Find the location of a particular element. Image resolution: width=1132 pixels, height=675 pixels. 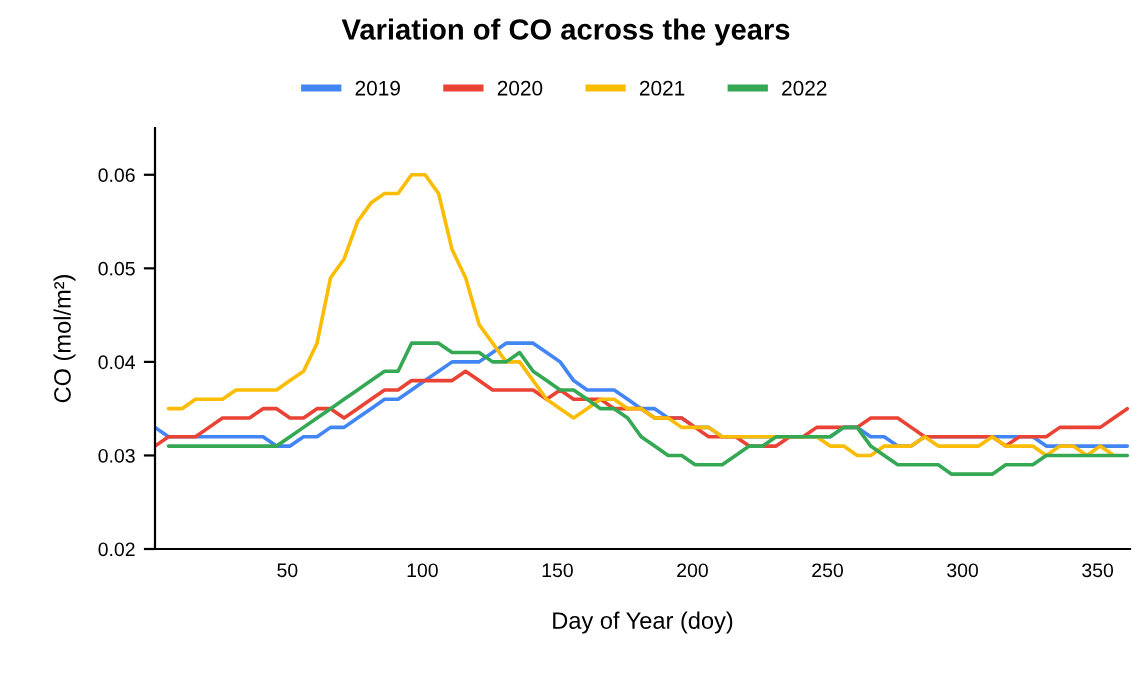

x-tick-label: 200 is located at coordinates (692, 570).